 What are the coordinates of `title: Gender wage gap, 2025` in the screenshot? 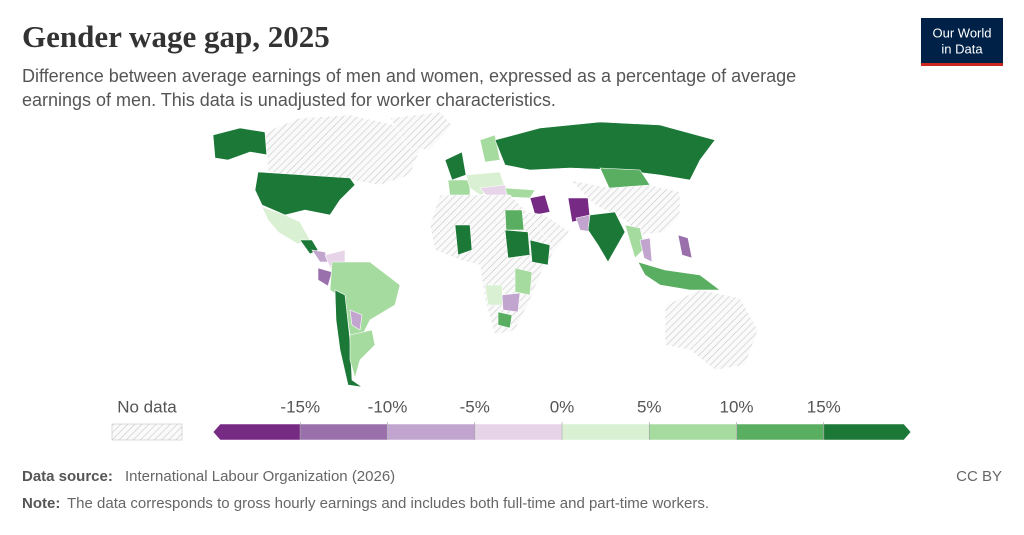 It's located at (176, 36).